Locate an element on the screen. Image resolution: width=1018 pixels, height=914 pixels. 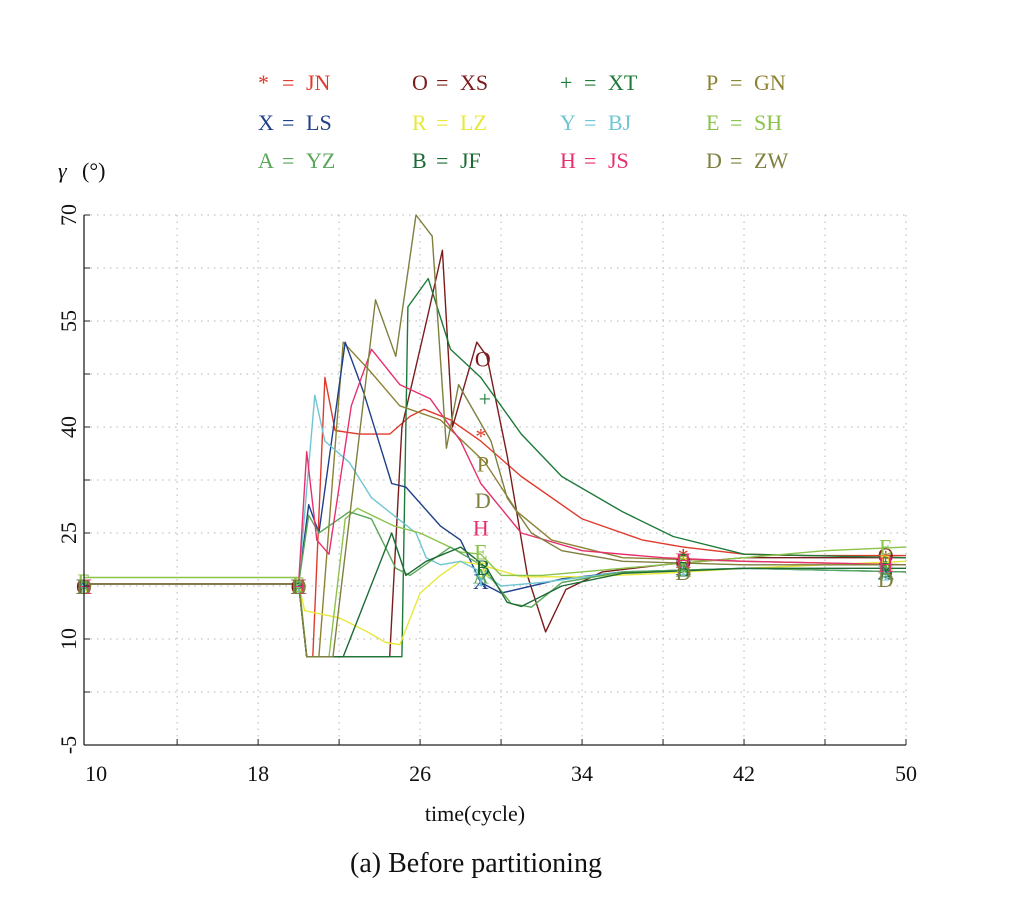
legend-name: ZW is located at coordinates (771, 160).